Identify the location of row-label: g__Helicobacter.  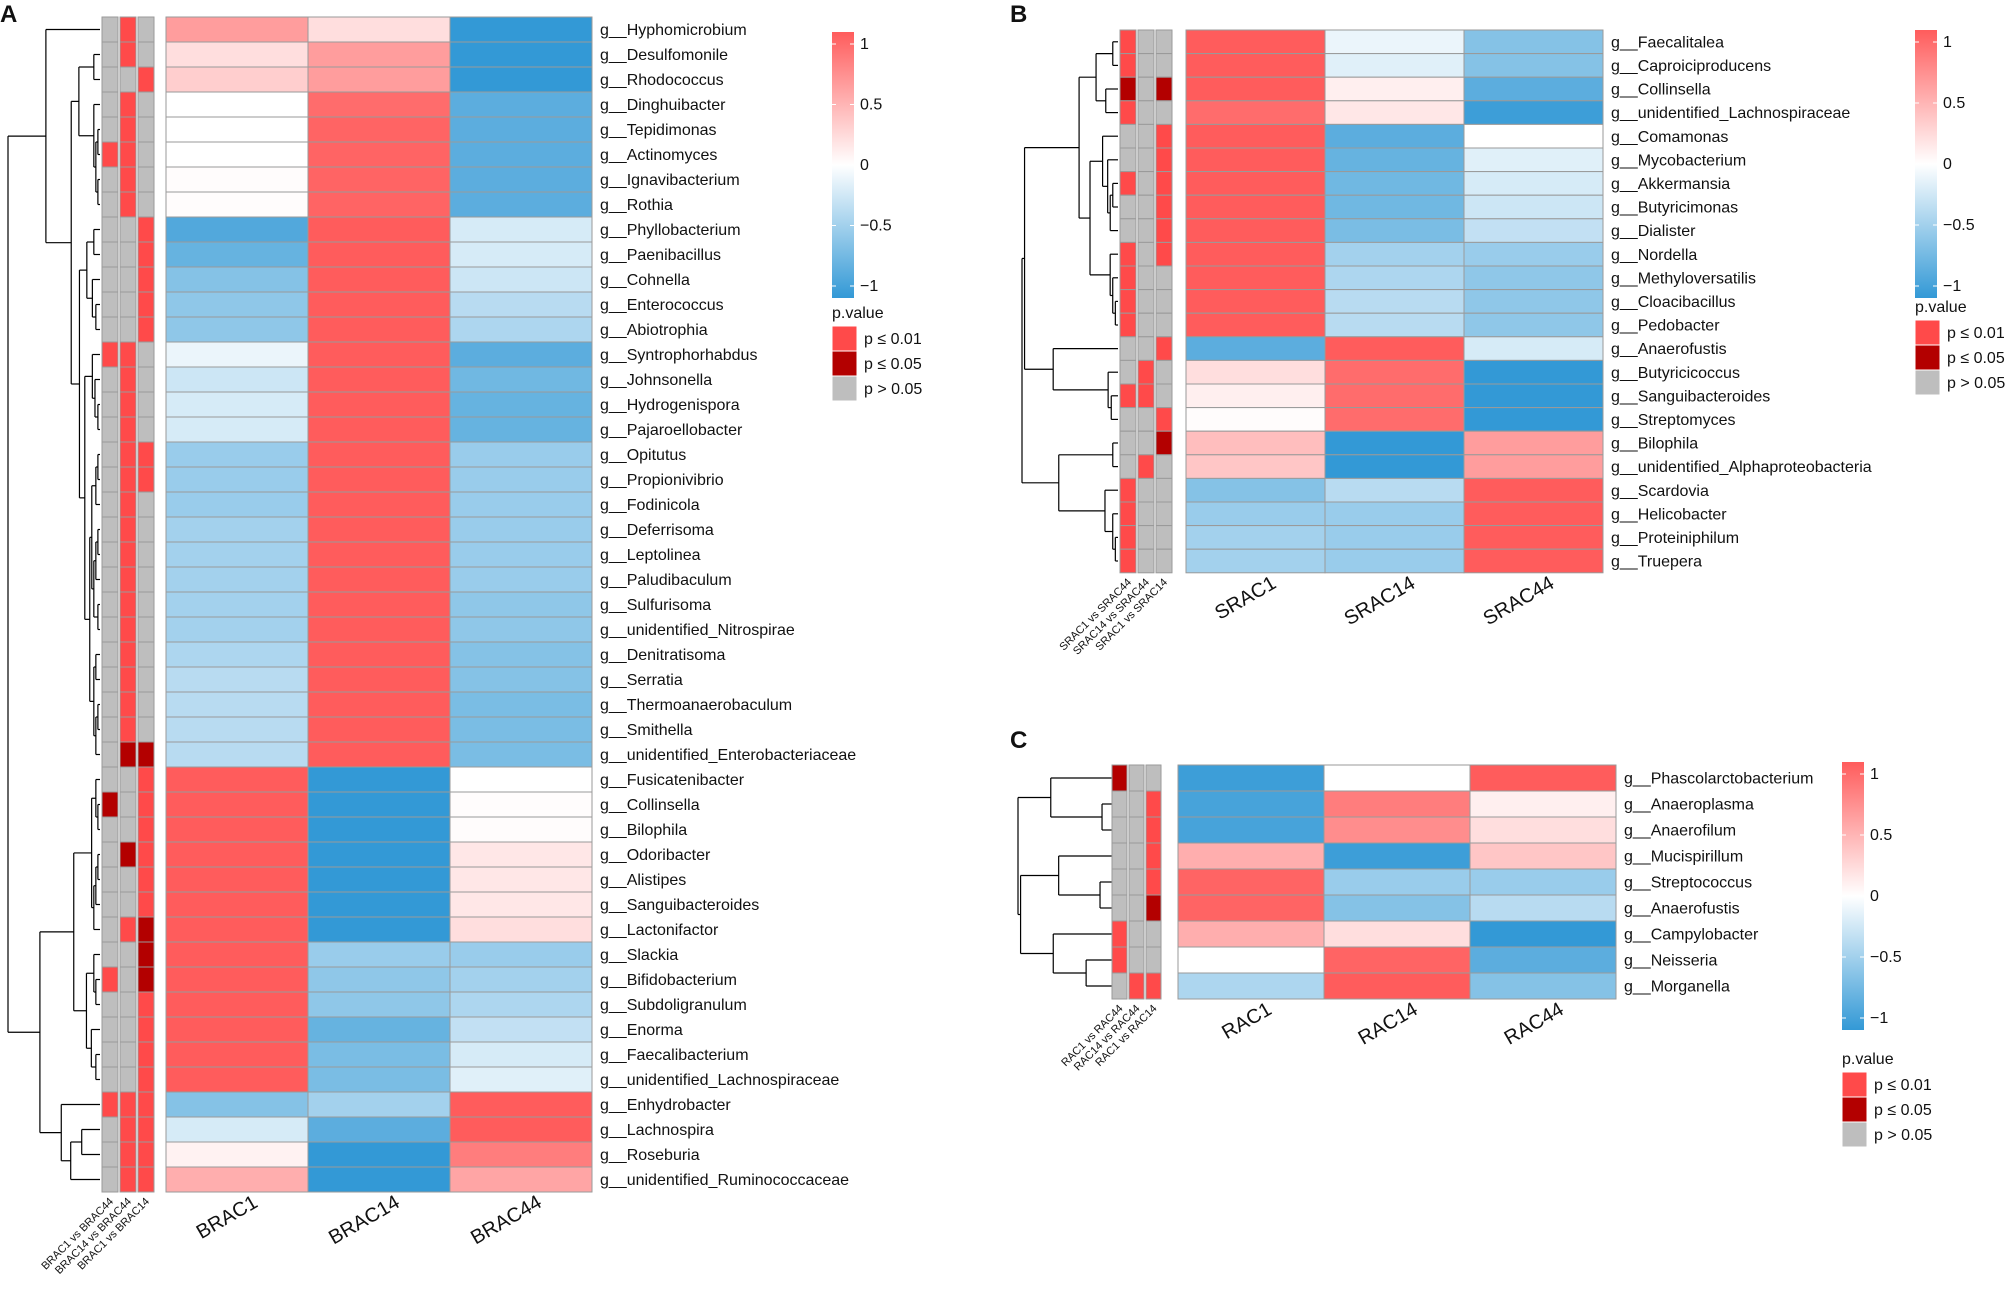
(1669, 514).